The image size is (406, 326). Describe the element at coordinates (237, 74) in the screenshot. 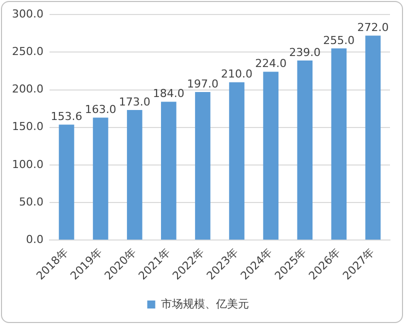

I see `data-label: 210.0` at that location.